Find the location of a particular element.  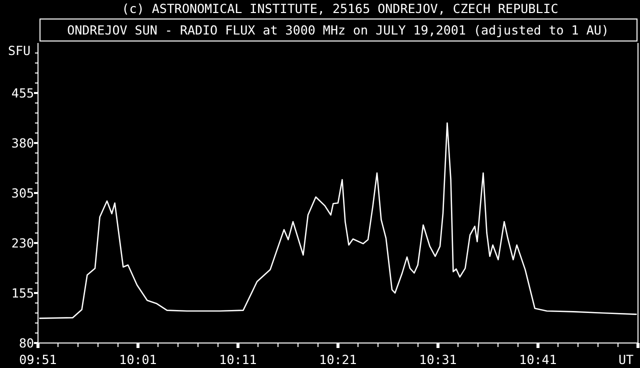

x-tick-label: 10:21 is located at coordinates (338, 359).